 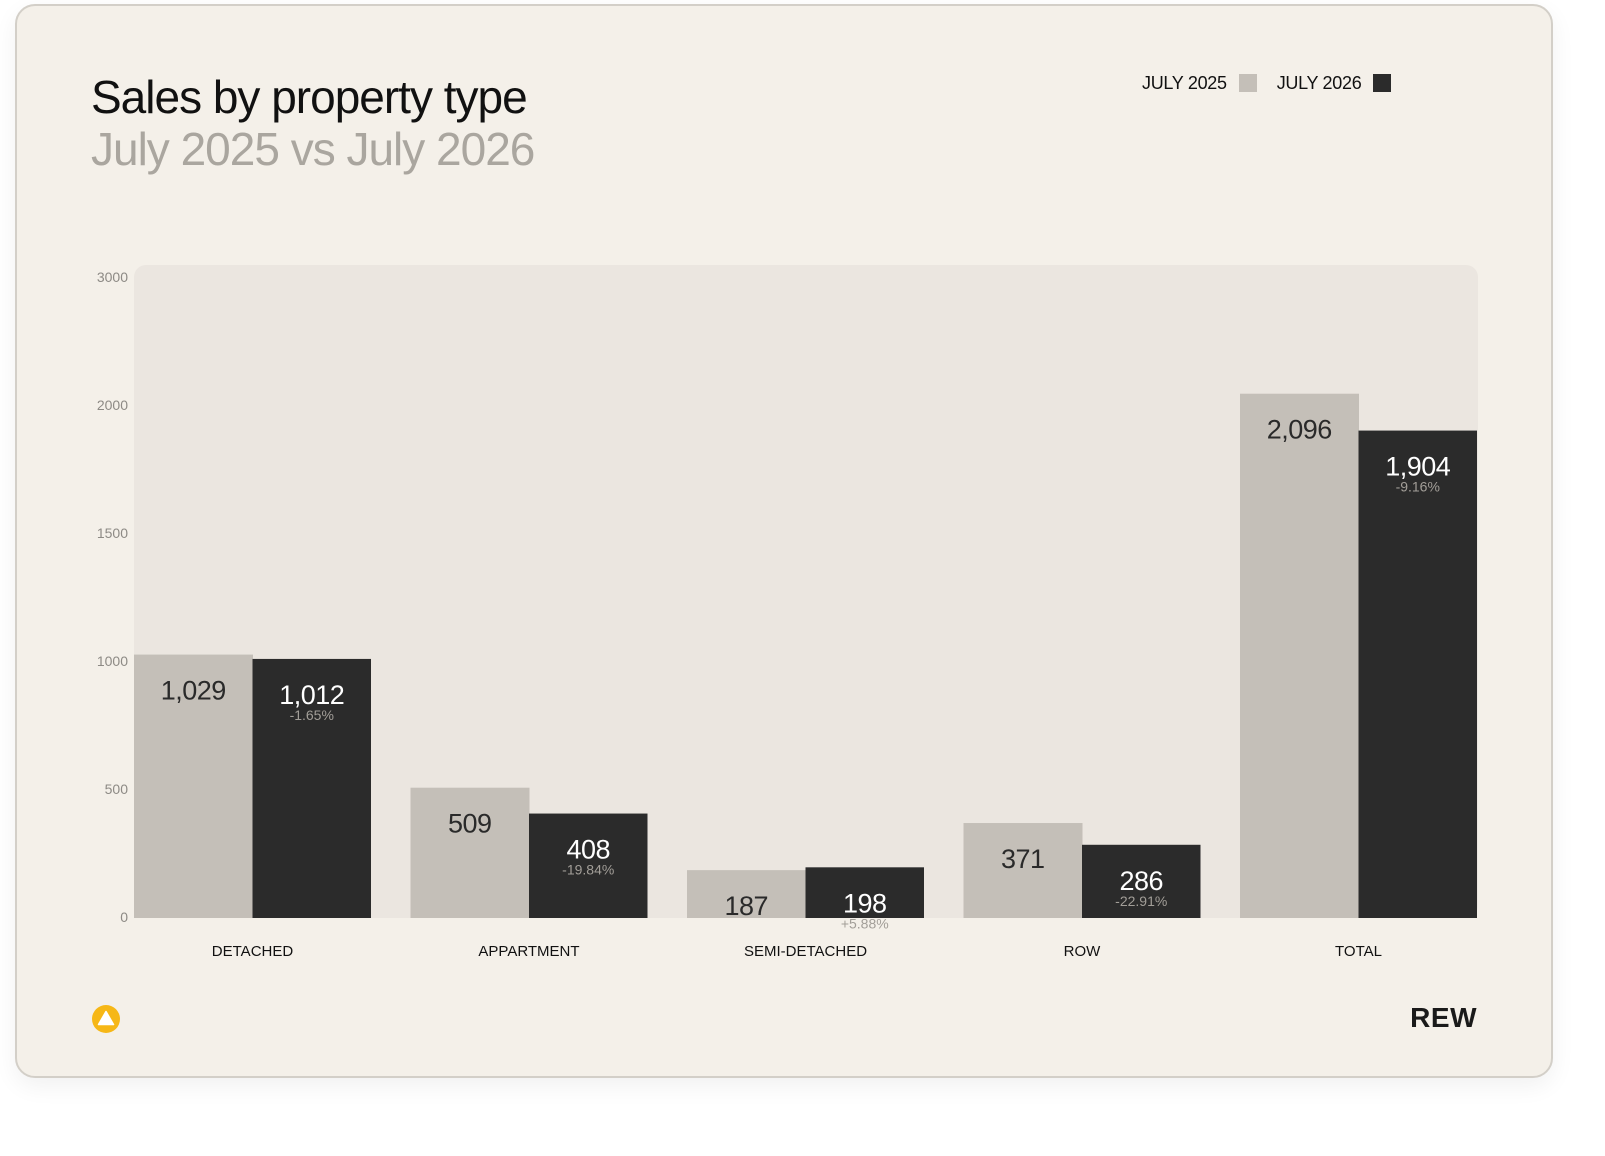 I want to click on bar-july-2026-row, so click(x=1141, y=881).